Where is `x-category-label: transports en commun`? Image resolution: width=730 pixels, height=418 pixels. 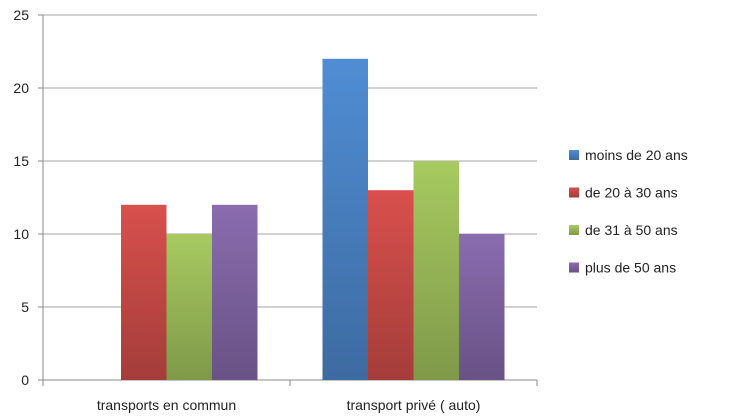 x-category-label: transports en commun is located at coordinates (166, 405).